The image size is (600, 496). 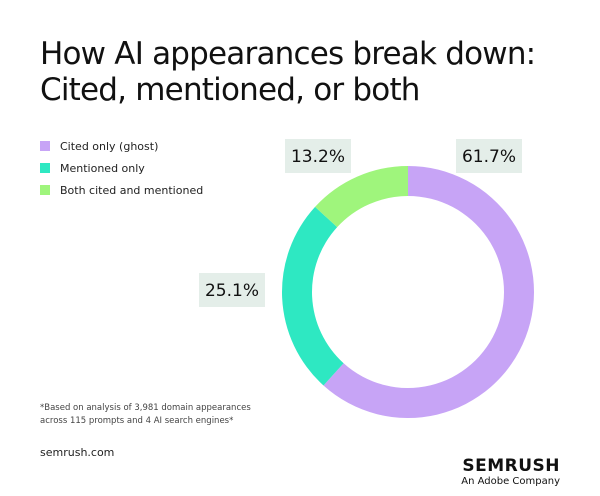 I want to click on value-label: 61.7%, so click(x=489, y=157).